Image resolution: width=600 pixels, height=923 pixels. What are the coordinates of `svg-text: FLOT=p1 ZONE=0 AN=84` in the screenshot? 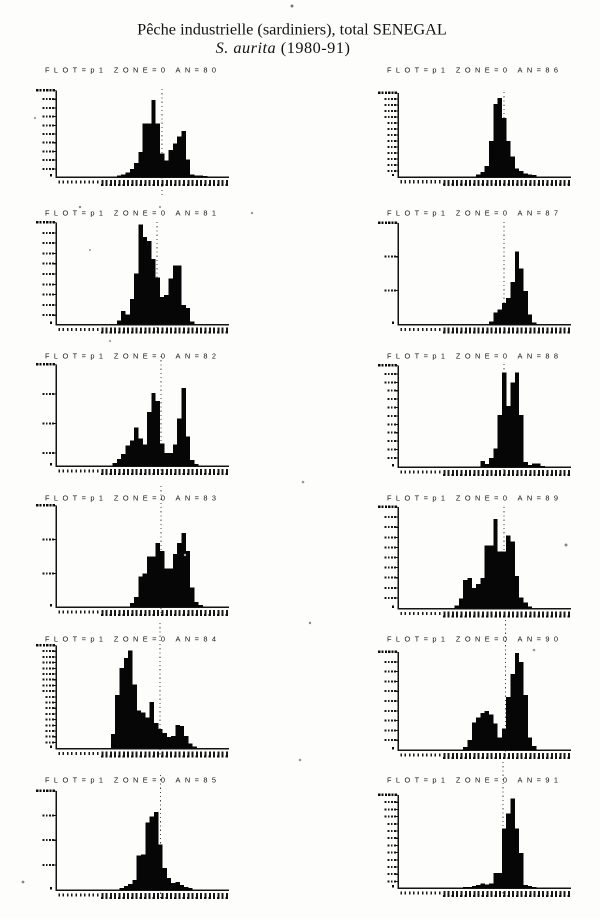 It's located at (132, 639).